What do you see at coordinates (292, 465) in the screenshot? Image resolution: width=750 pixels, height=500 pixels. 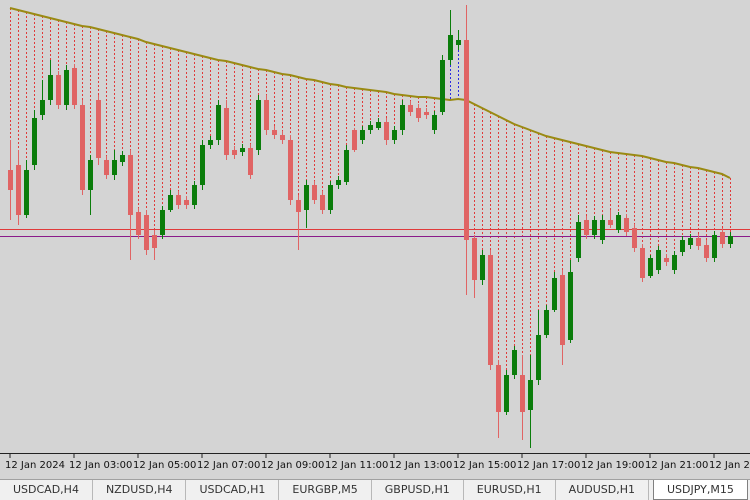 I see `x-tick-label: 12 Jan 09:00` at bounding box center [292, 465].